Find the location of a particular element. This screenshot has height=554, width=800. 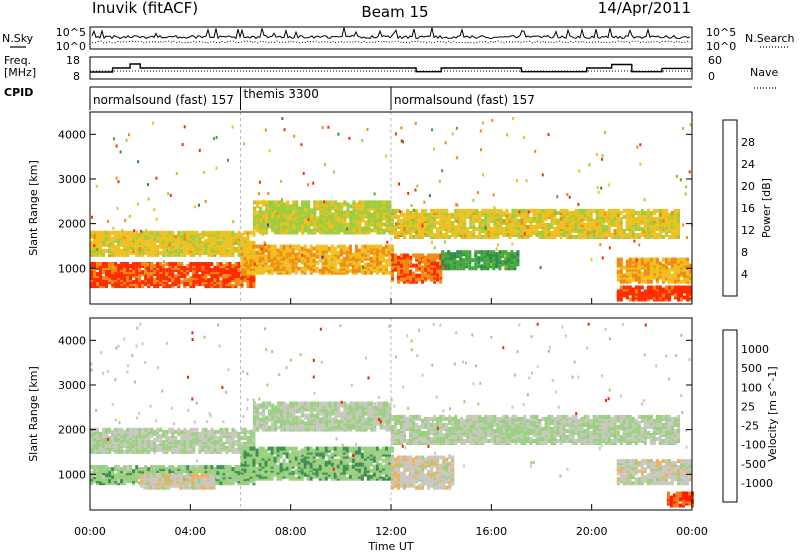

sky-noise-trace is located at coordinates (391, 33).